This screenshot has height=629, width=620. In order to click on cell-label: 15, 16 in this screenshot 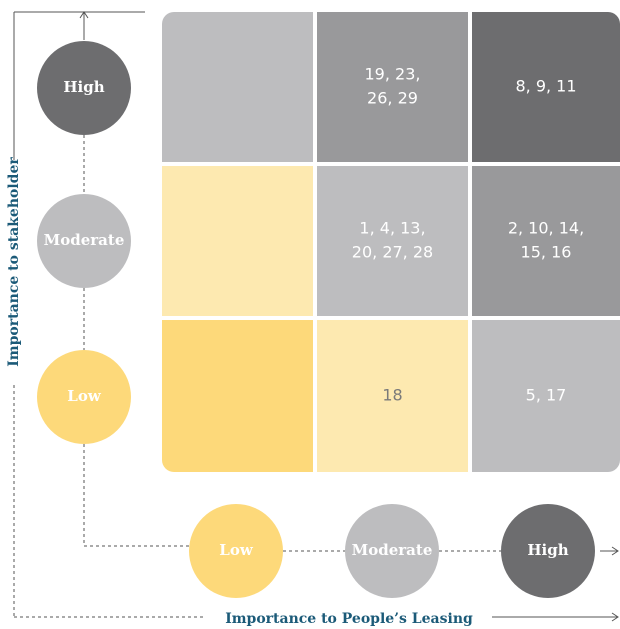, I will do `click(546, 252)`.